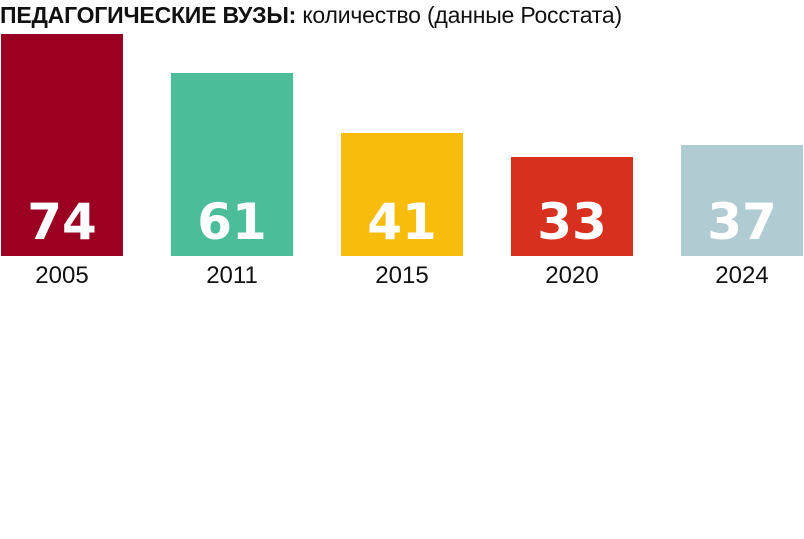  I want to click on x-tick-label: 2024, so click(741, 275).